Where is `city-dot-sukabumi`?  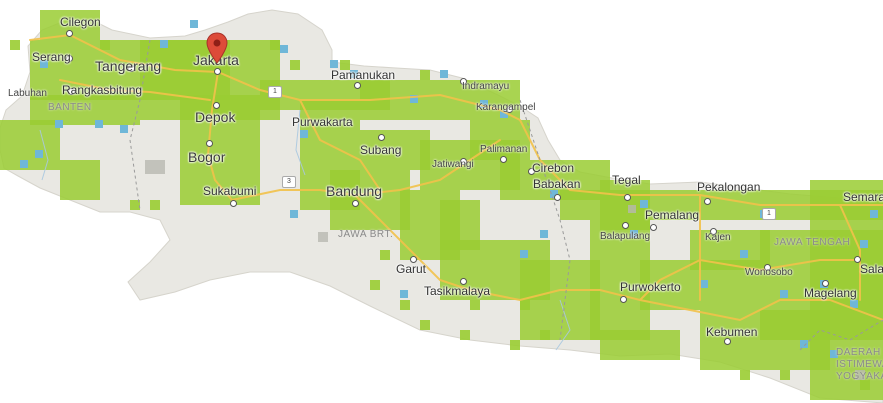 city-dot-sukabumi is located at coordinates (233, 203).